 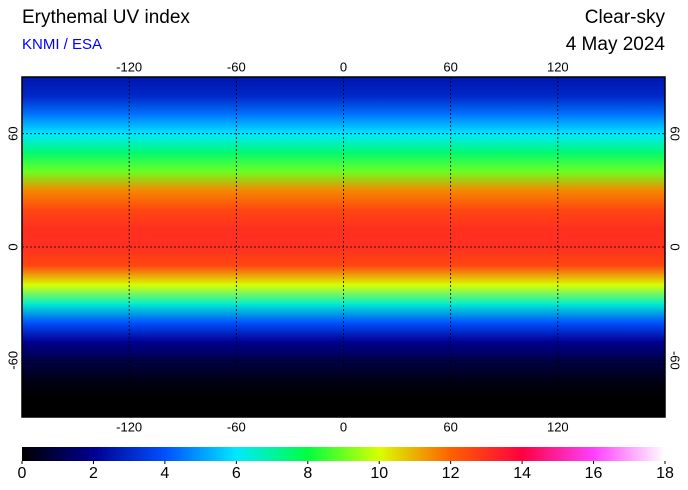 What do you see at coordinates (665, 473) in the screenshot?
I see `colorbar-tick-label: 18` at bounding box center [665, 473].